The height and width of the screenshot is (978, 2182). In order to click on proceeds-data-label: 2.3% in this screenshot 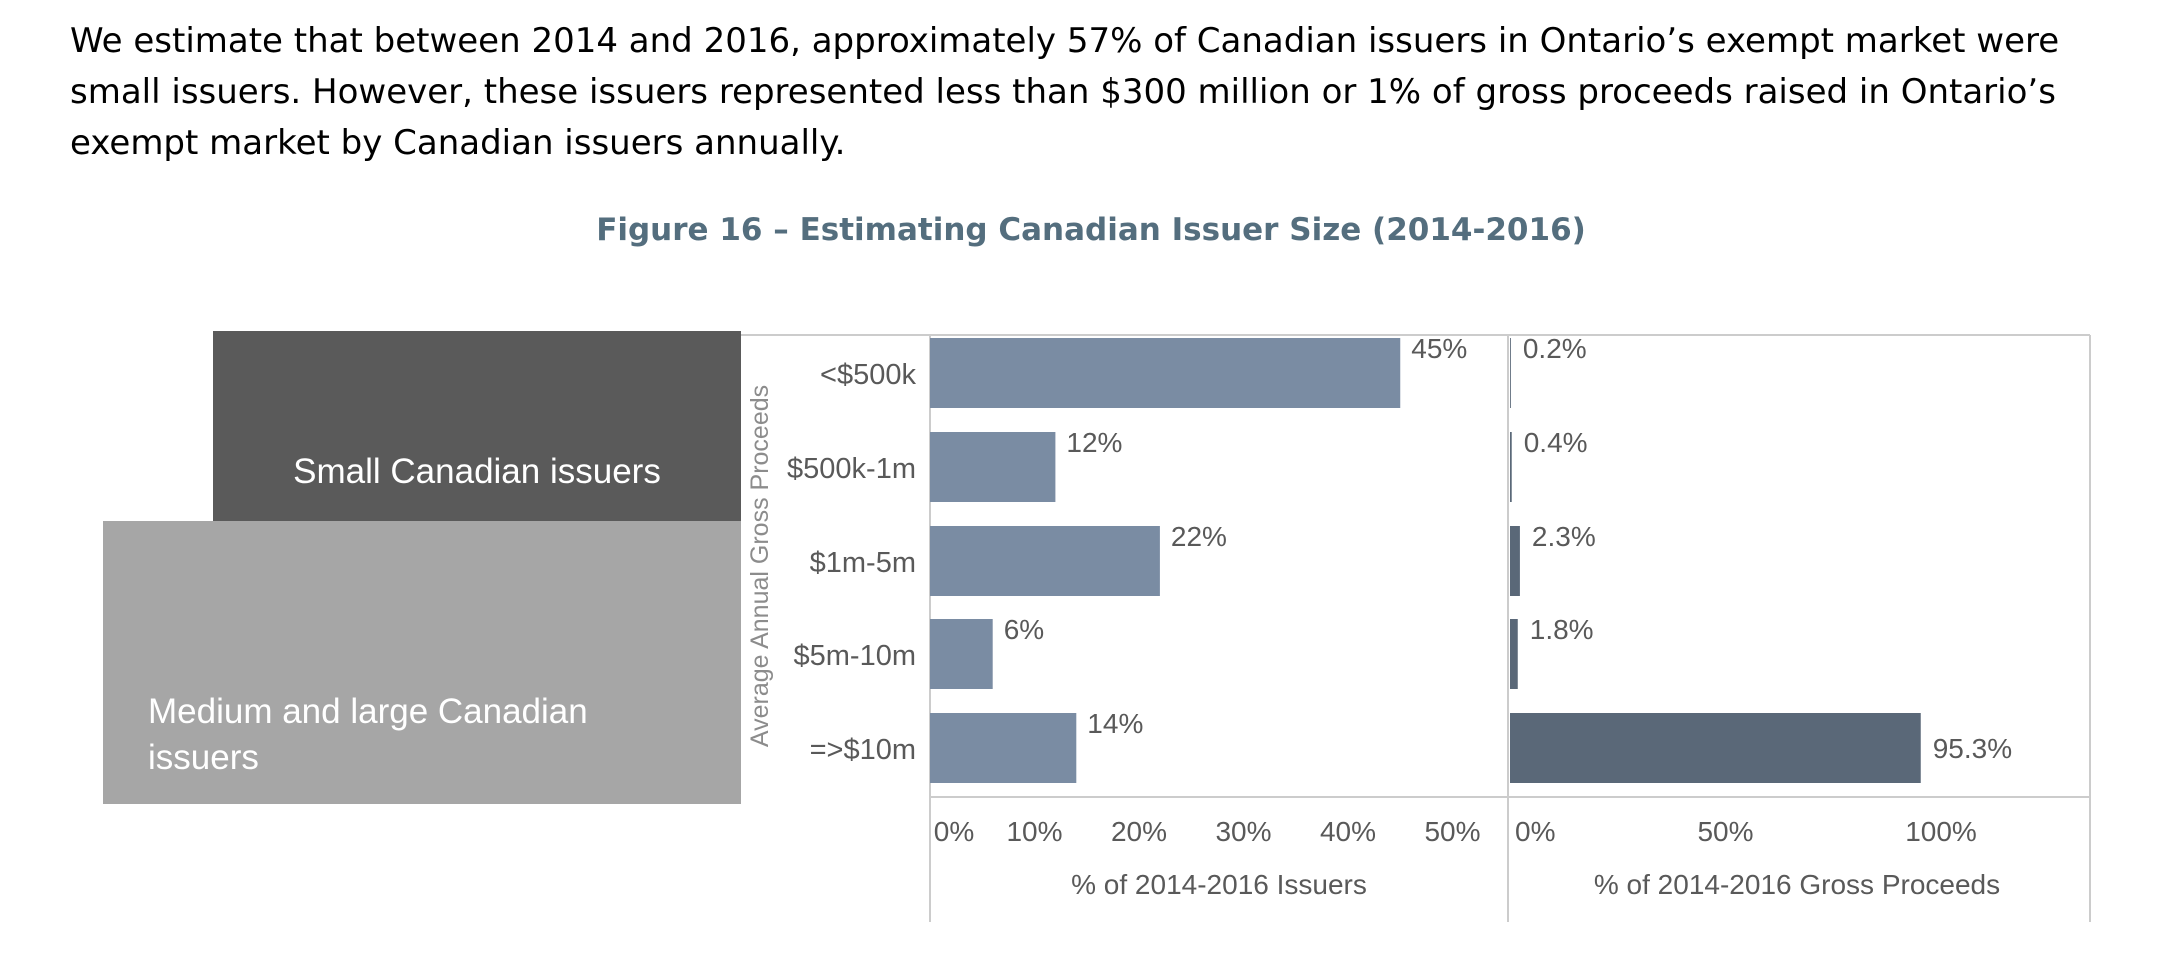, I will do `click(1564, 536)`.